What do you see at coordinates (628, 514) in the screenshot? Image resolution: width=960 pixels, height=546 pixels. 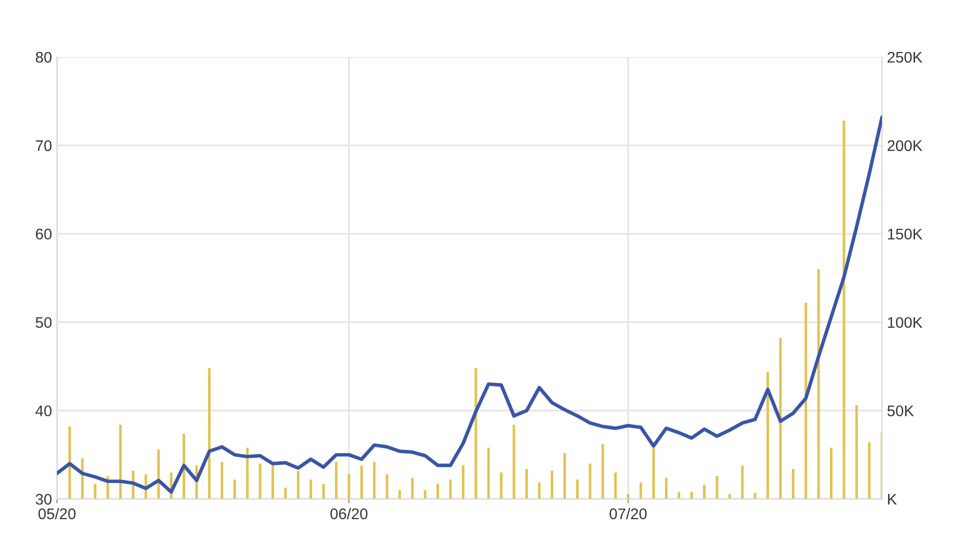 I see `x-tick-label: 07/20` at bounding box center [628, 514].